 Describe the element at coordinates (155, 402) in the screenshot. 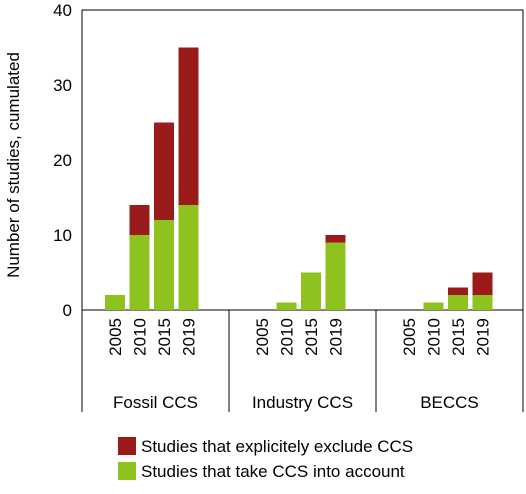

I see `group-label: Fossil CCS` at that location.